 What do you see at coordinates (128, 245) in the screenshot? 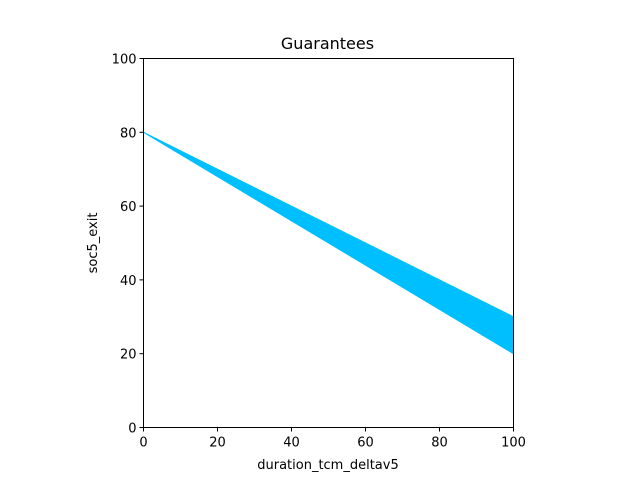
I see `y-axis-ticks: 0 20 40 60 80 100` at bounding box center [128, 245].